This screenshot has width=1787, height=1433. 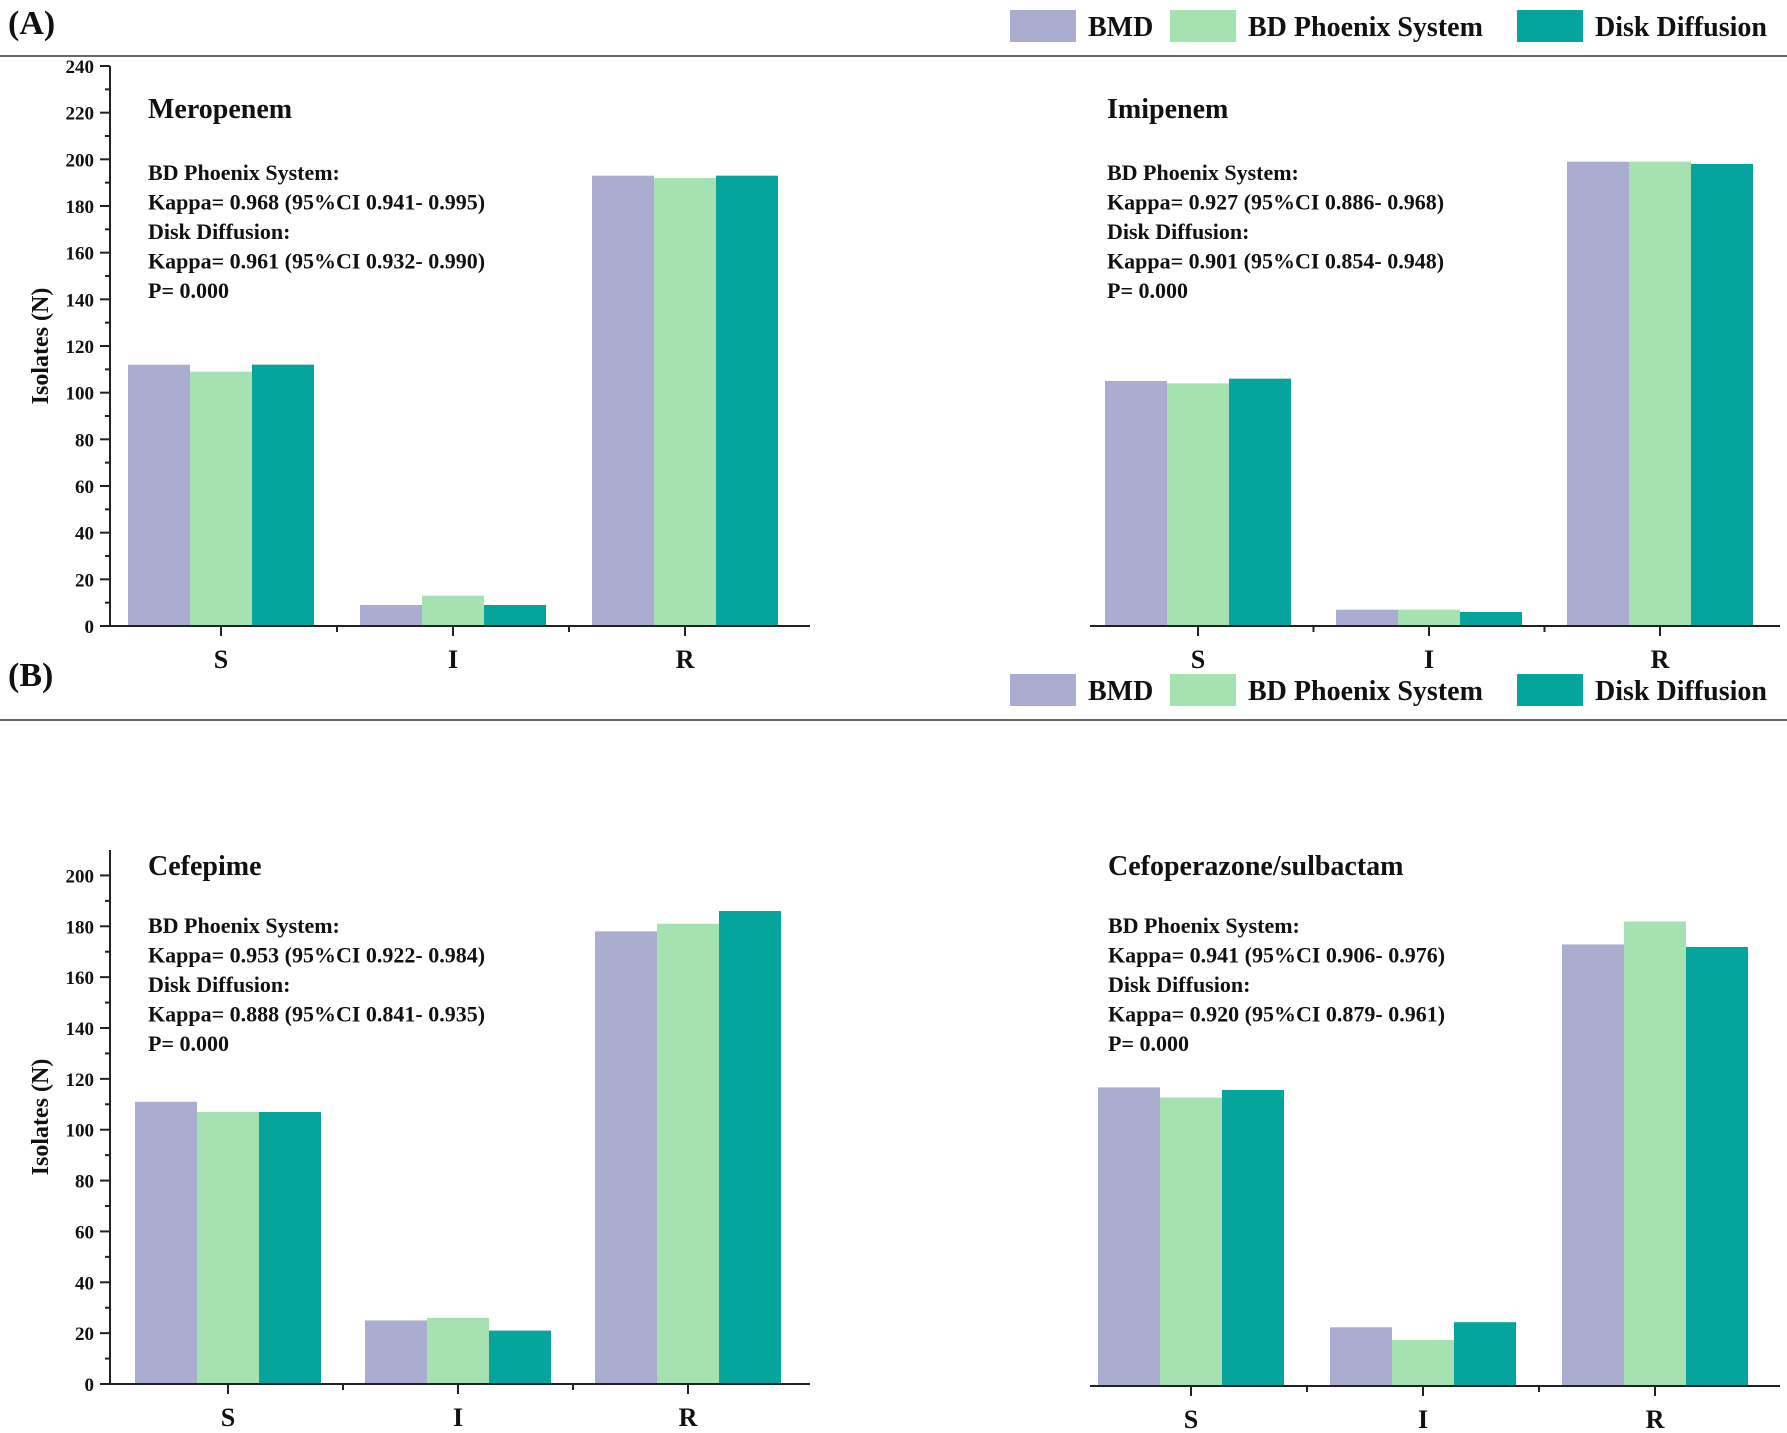 I want to click on chart-title: Imipenem, so click(x=1167, y=109).